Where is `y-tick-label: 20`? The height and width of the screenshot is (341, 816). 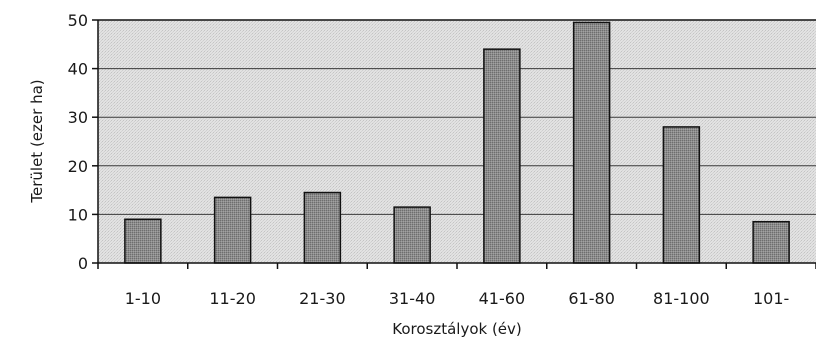
y-tick-label: 20 is located at coordinates (78, 166).